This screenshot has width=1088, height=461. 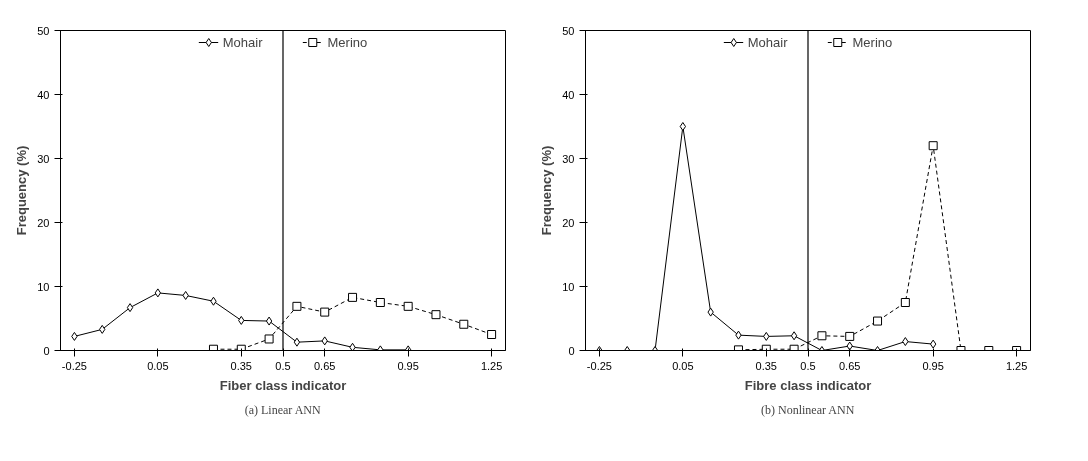 What do you see at coordinates (282, 409) in the screenshot?
I see `text: (a) Linear ANN` at bounding box center [282, 409].